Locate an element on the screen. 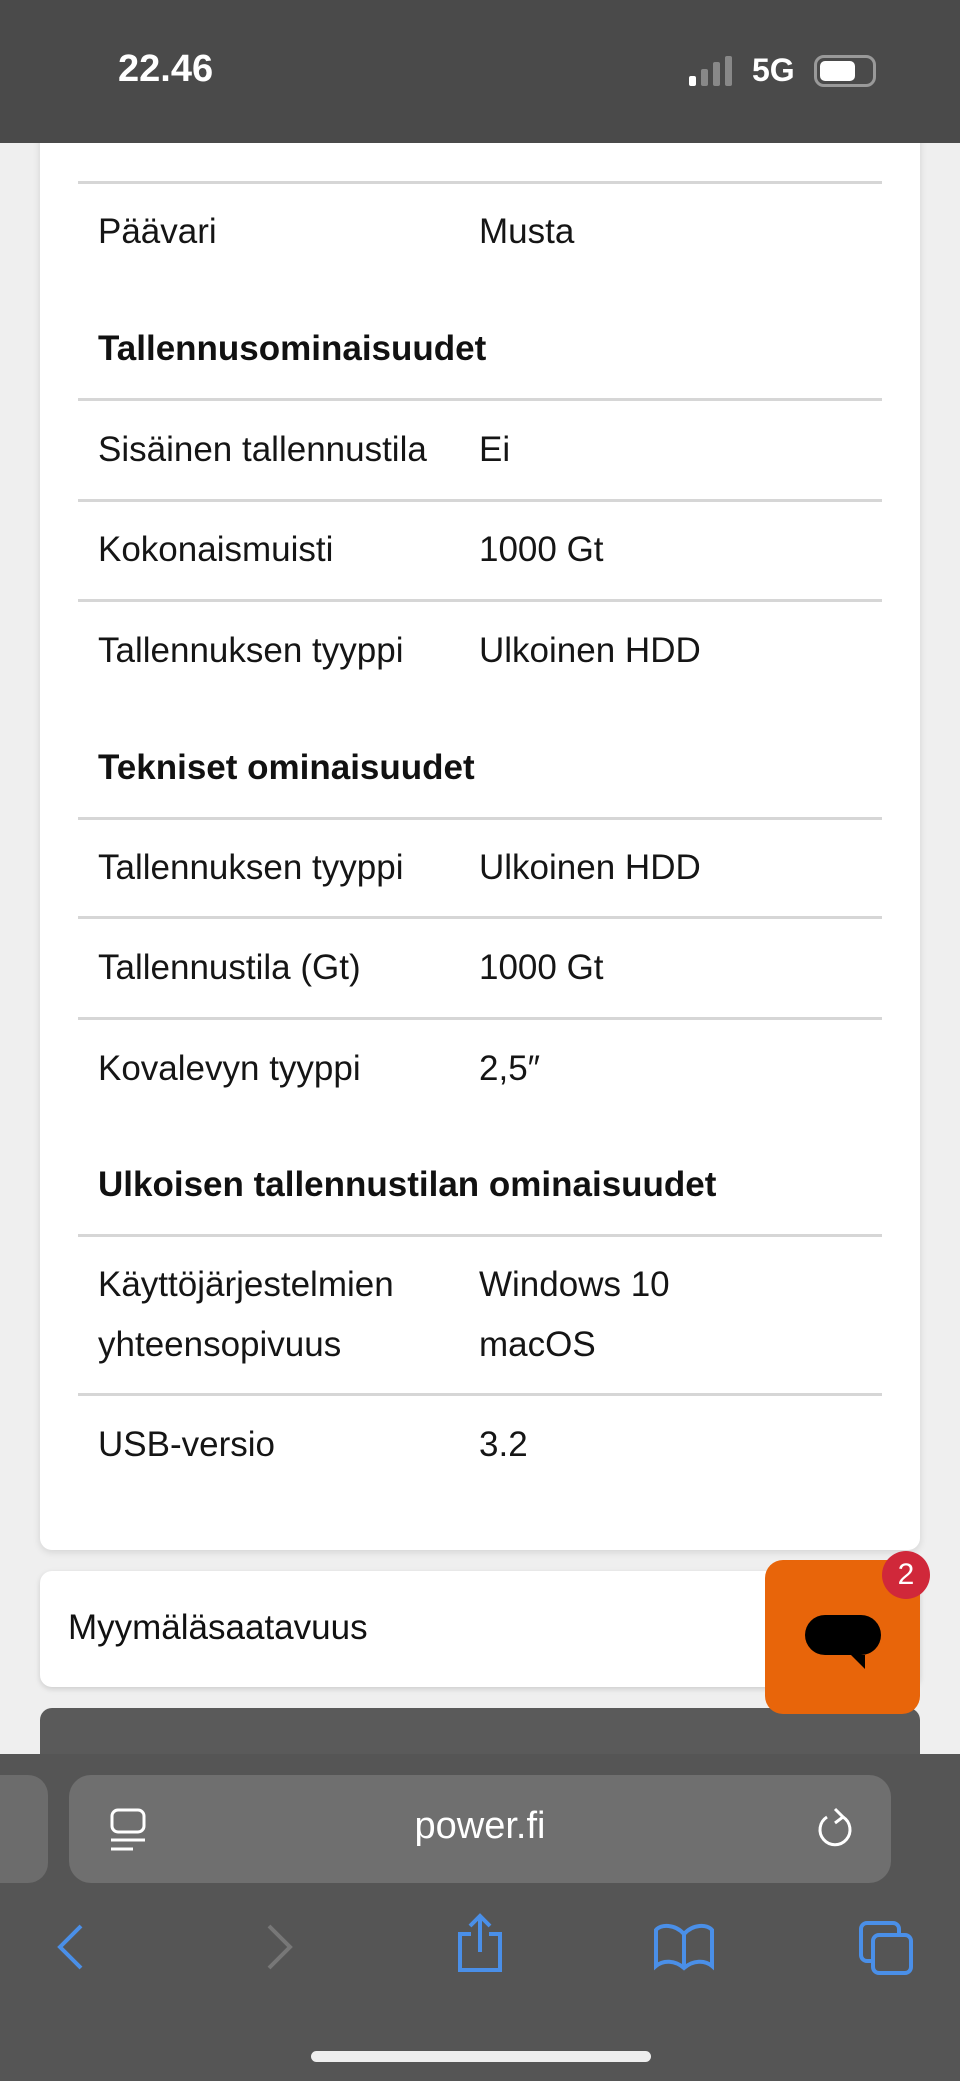 The width and height of the screenshot is (960, 2081). network-type: 5G is located at coordinates (773, 70).